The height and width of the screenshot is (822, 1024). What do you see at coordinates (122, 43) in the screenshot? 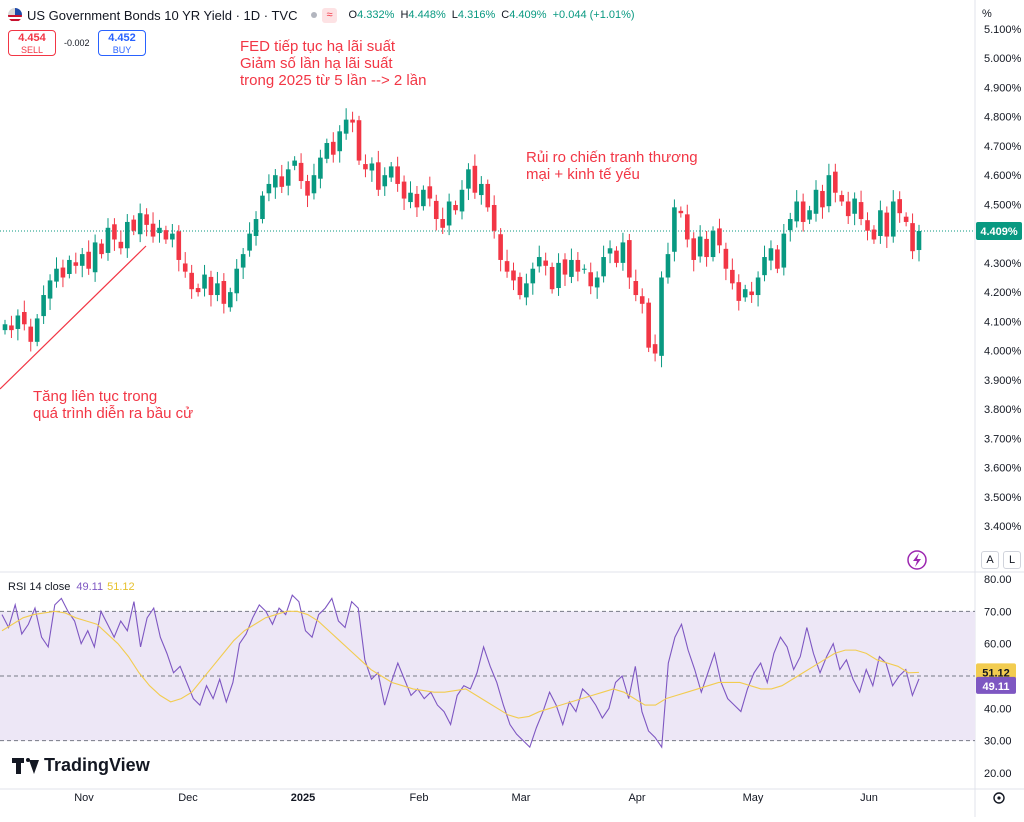
I see `buy-button: 4.452 BUY` at bounding box center [122, 43].